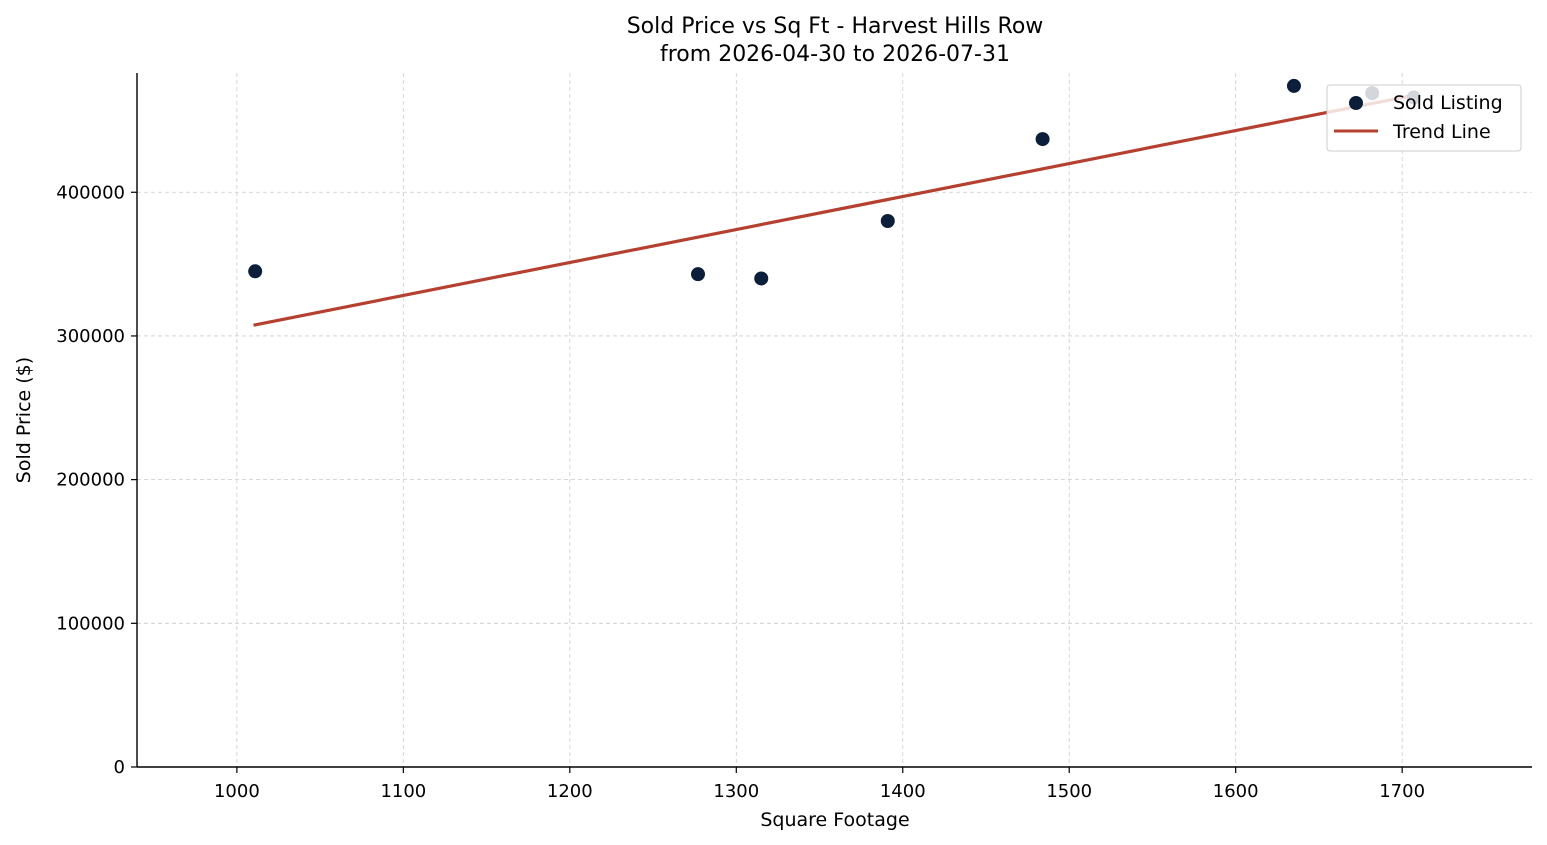 Image resolution: width=1547 pixels, height=845 pixels. What do you see at coordinates (90, 623) in the screenshot?
I see `y-tick-label-1: 100000` at bounding box center [90, 623].